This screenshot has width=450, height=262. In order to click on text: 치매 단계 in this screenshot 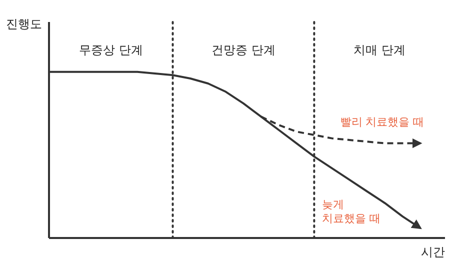, I will do `click(380, 50)`.